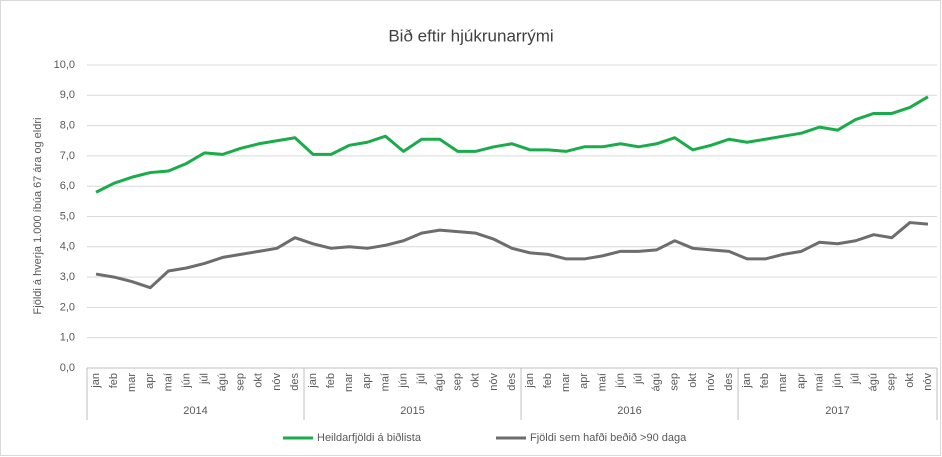 This screenshot has width=942, height=457. What do you see at coordinates (629, 411) in the screenshot?
I see `x-group-label: 2016` at bounding box center [629, 411].